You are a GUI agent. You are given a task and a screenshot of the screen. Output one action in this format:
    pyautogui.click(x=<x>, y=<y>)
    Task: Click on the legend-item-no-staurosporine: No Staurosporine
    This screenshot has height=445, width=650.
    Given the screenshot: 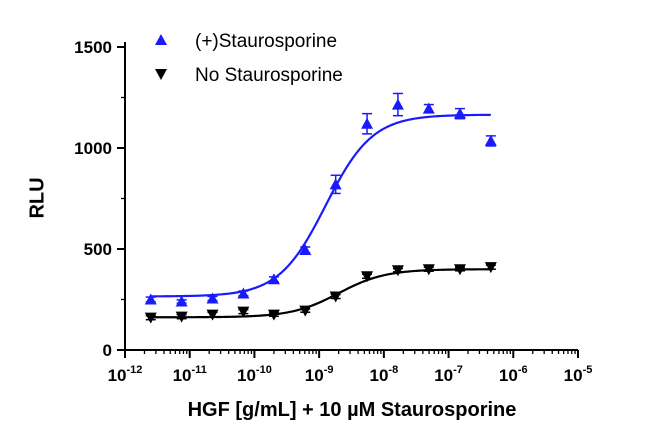 What is the action you would take?
    pyautogui.click(x=249, y=75)
    